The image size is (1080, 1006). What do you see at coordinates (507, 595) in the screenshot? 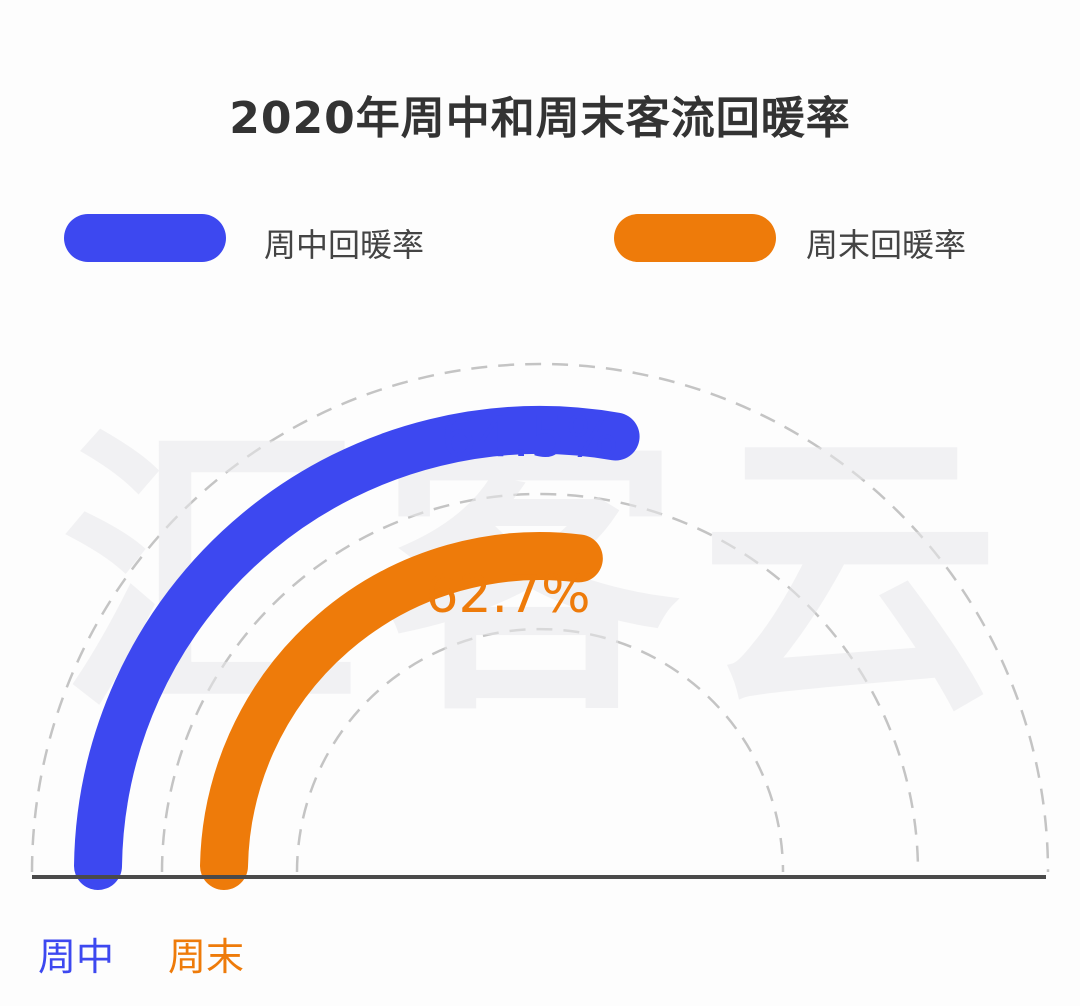
I see `value-label-weekend: 62.7%` at bounding box center [507, 595].